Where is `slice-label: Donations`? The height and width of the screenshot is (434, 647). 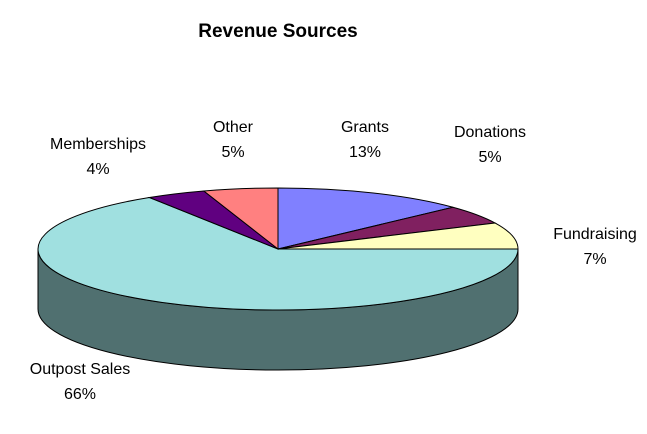
slice-label: Donations is located at coordinates (490, 132).